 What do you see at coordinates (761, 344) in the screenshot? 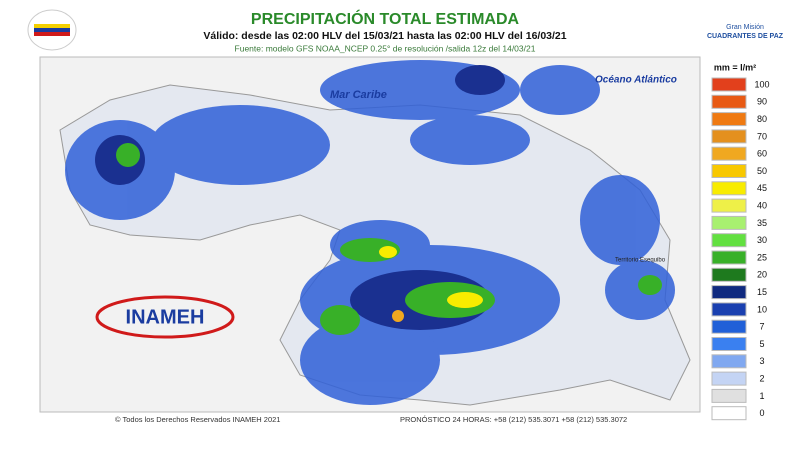
I see `legend-label: 5` at bounding box center [761, 344].